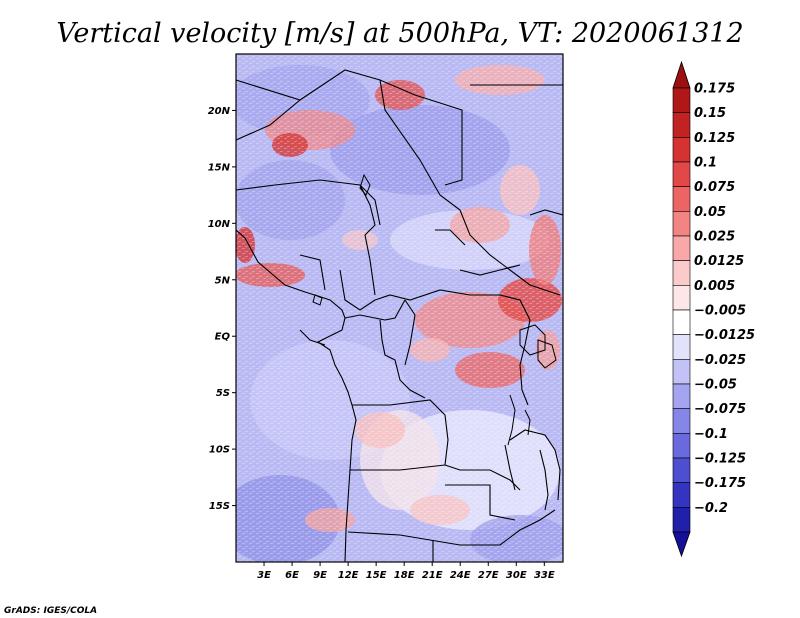 This screenshot has height=618, width=800. What do you see at coordinates (348, 575) in the screenshot?
I see `lon-tick-label: 12E` at bounding box center [348, 575].